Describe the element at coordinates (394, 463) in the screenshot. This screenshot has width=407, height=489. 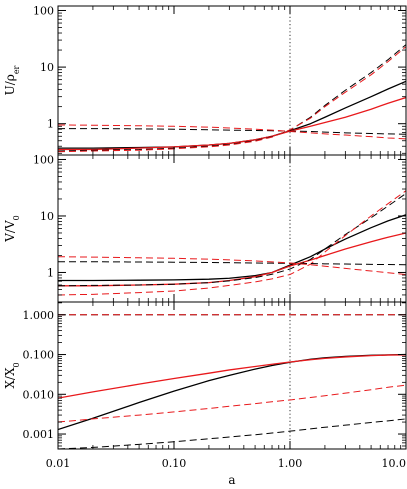
I see `x-tick-label: 10.0` at that location.